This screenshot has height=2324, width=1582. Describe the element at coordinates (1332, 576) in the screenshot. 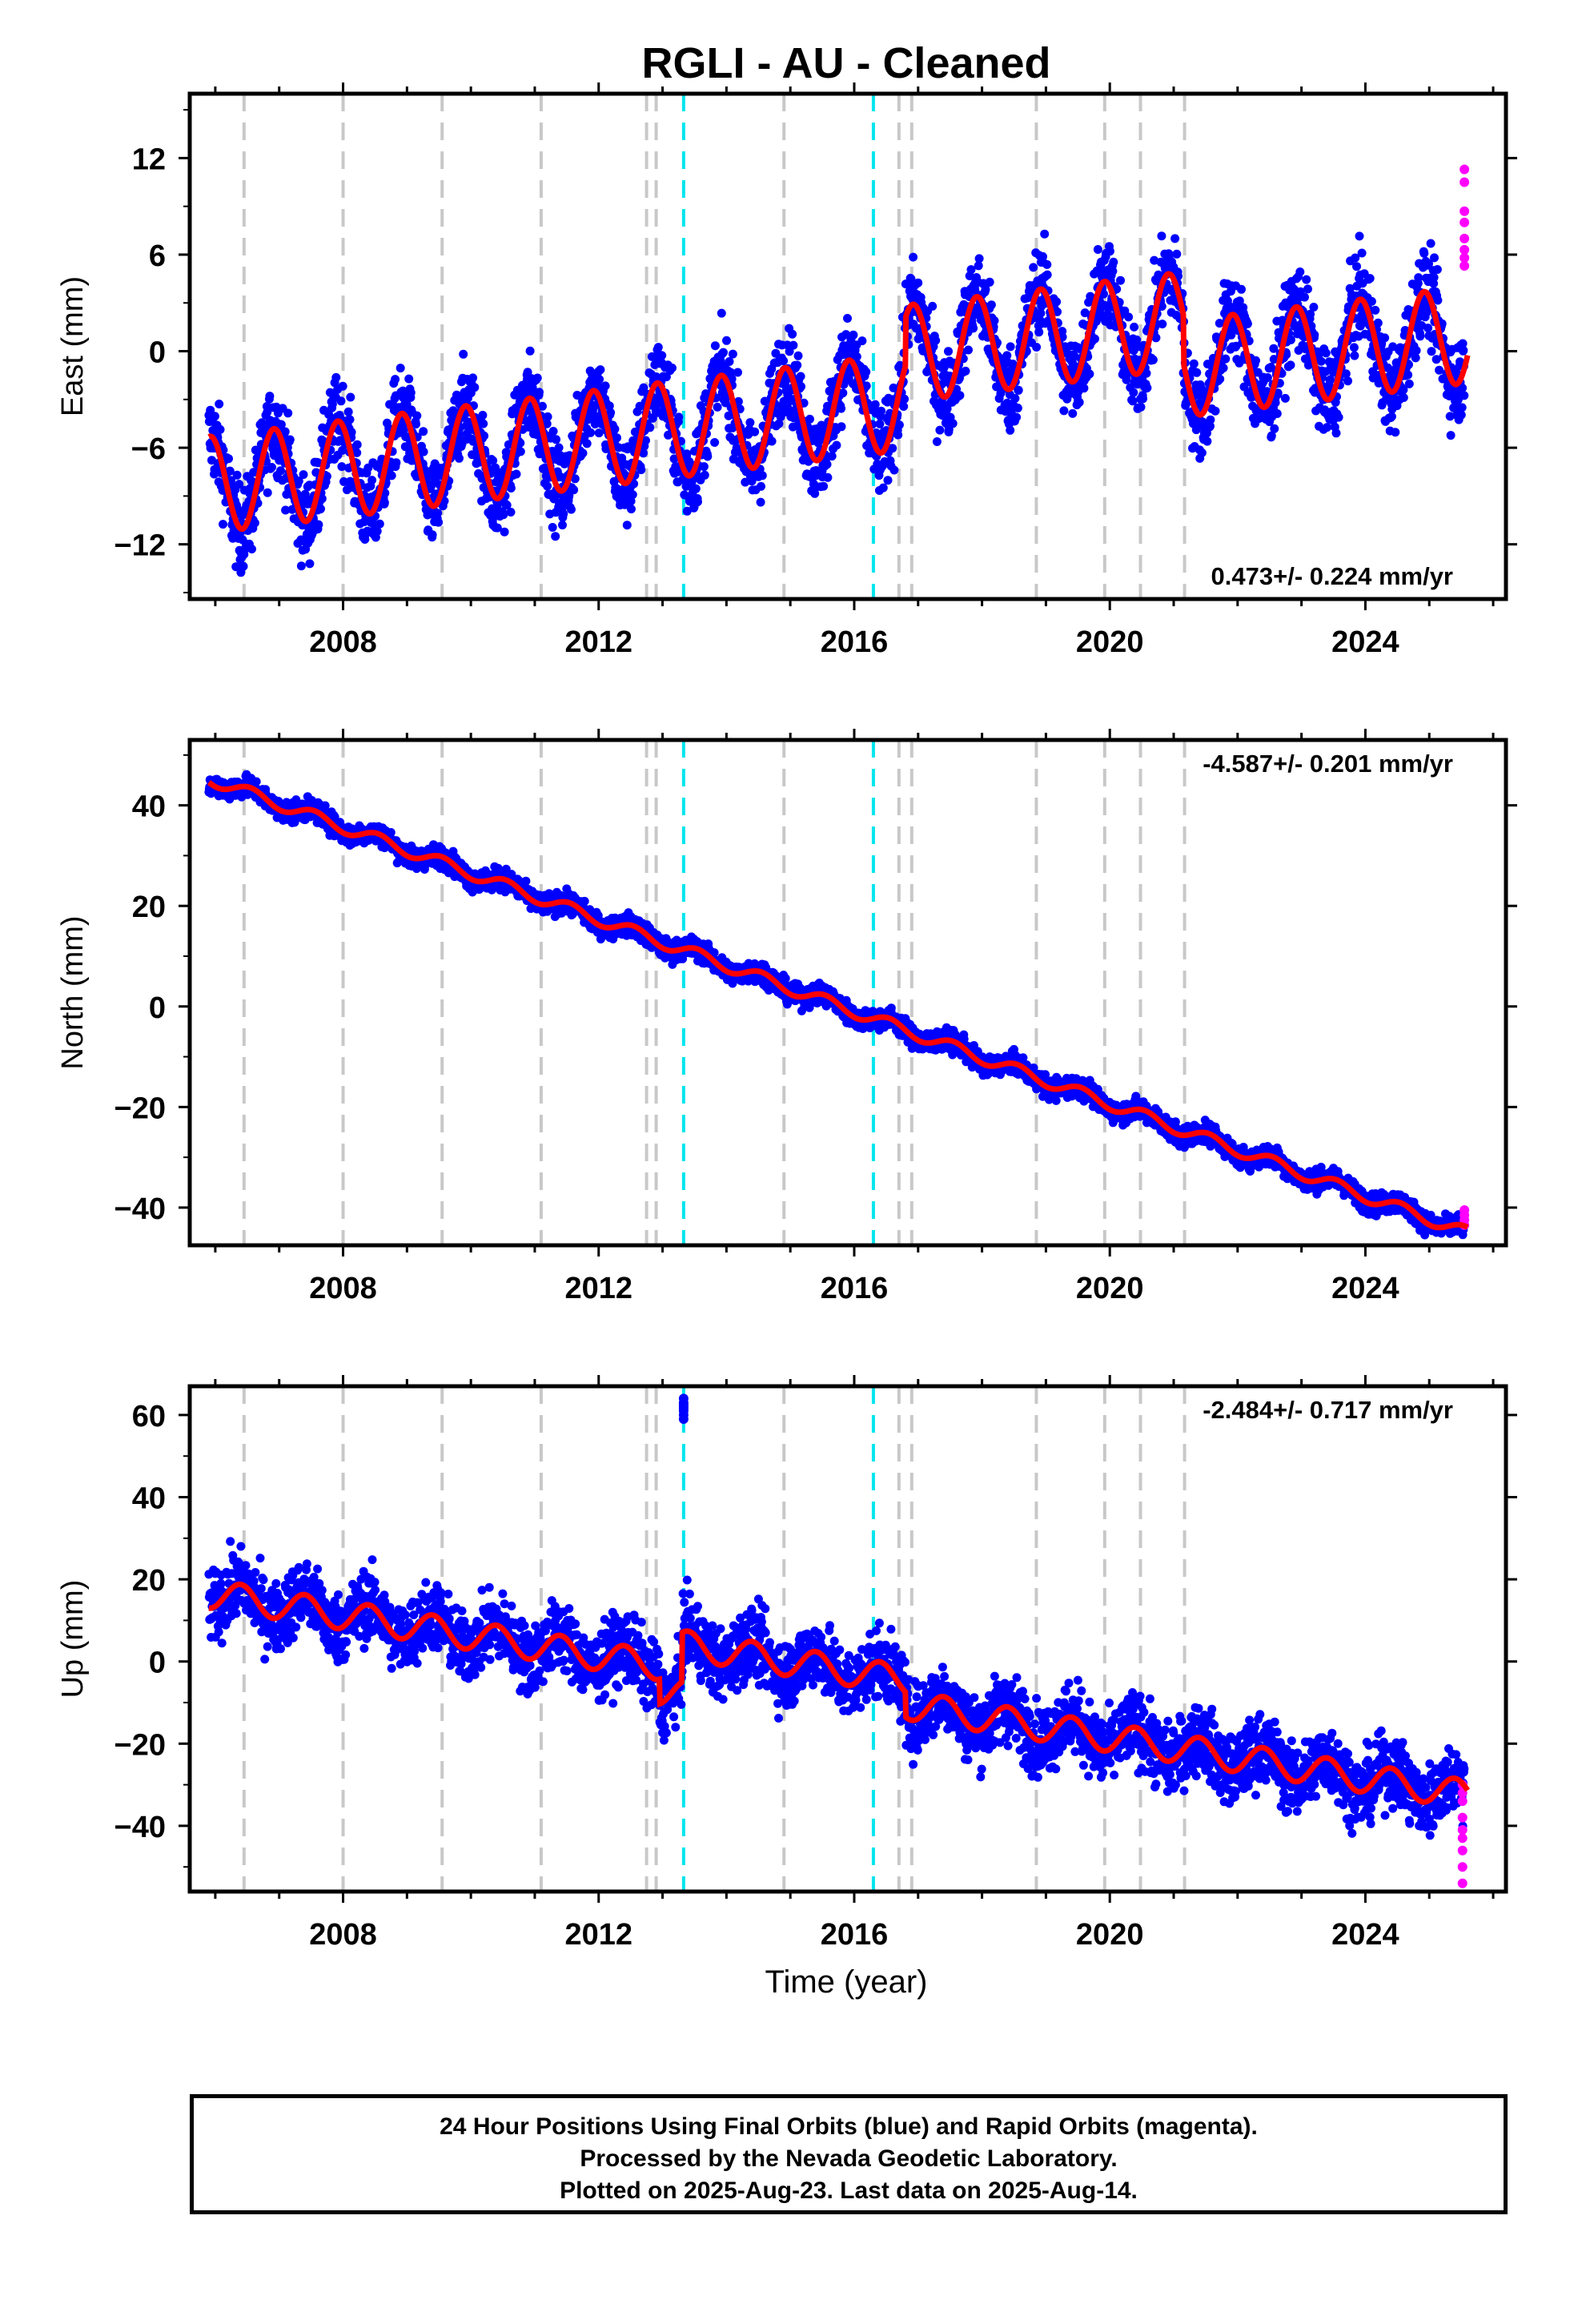

I see `rate-label: 0.473+/- 0.224 mm/yr` at that location.